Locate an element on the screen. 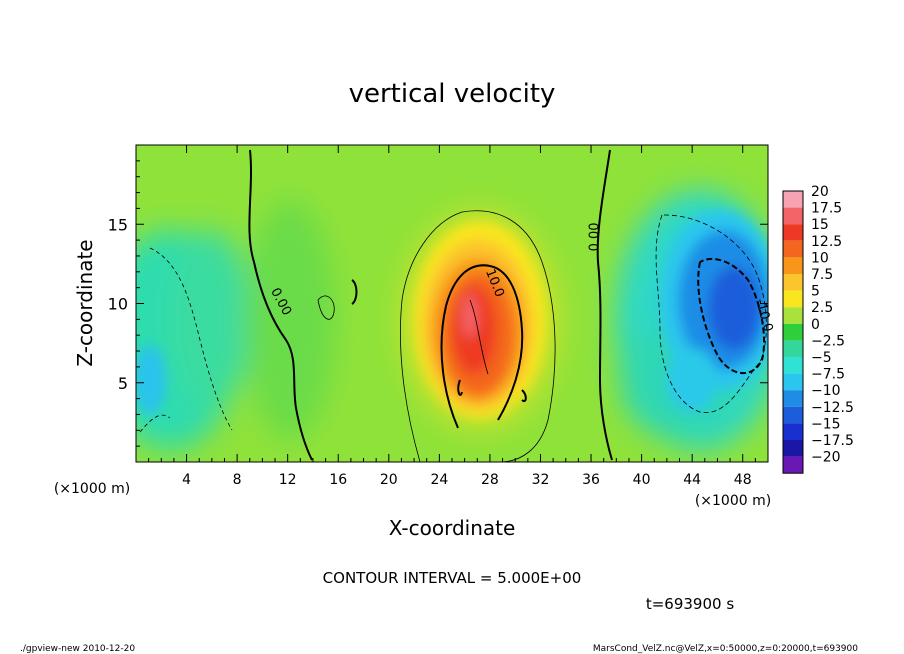 This screenshot has width=904, height=654. footer-left: ./gpview-new 2010-12-20 is located at coordinates (77, 649).